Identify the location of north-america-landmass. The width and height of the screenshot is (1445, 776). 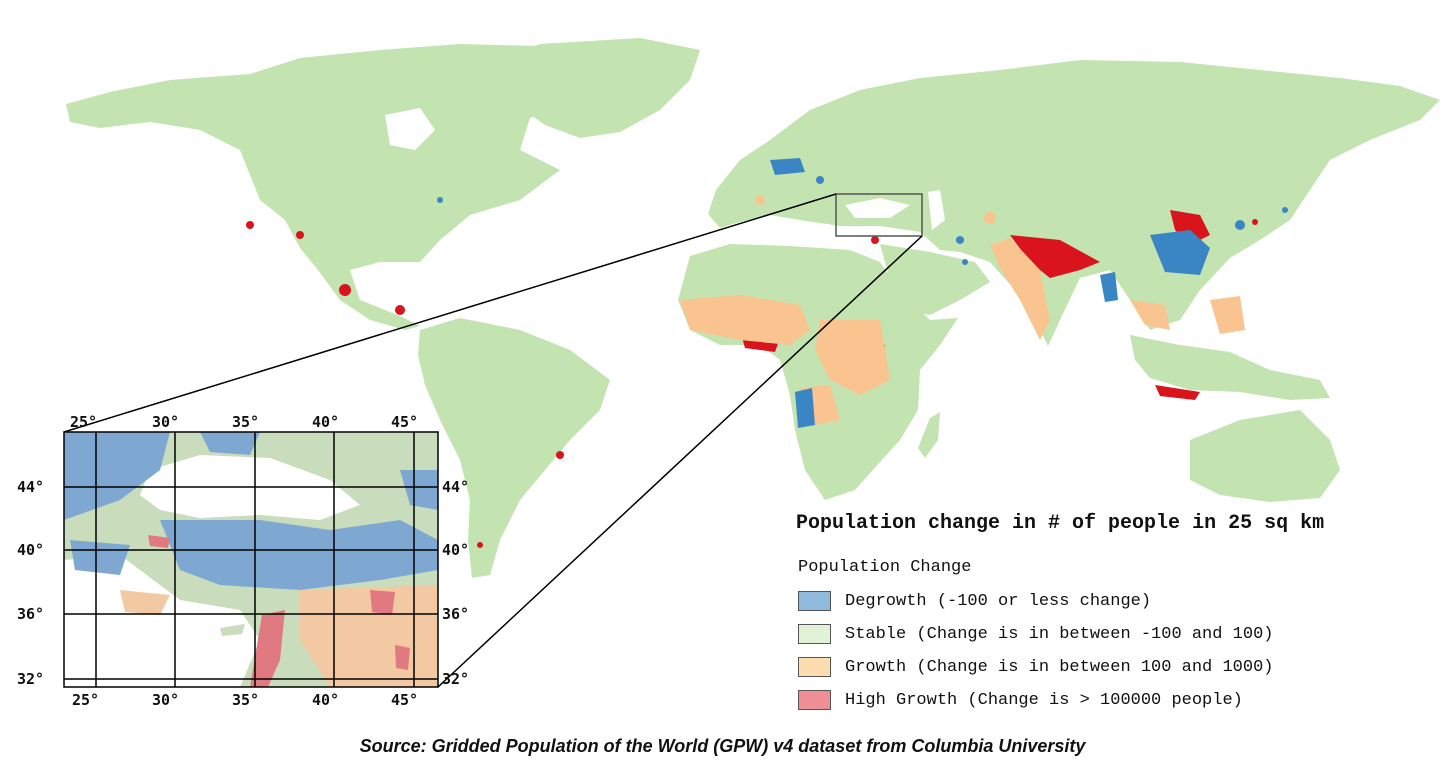
(358, 187).